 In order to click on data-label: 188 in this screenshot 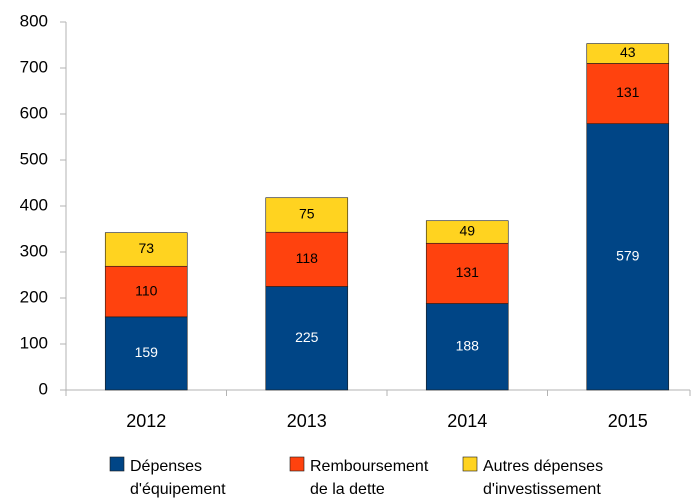, I will do `click(468, 345)`.